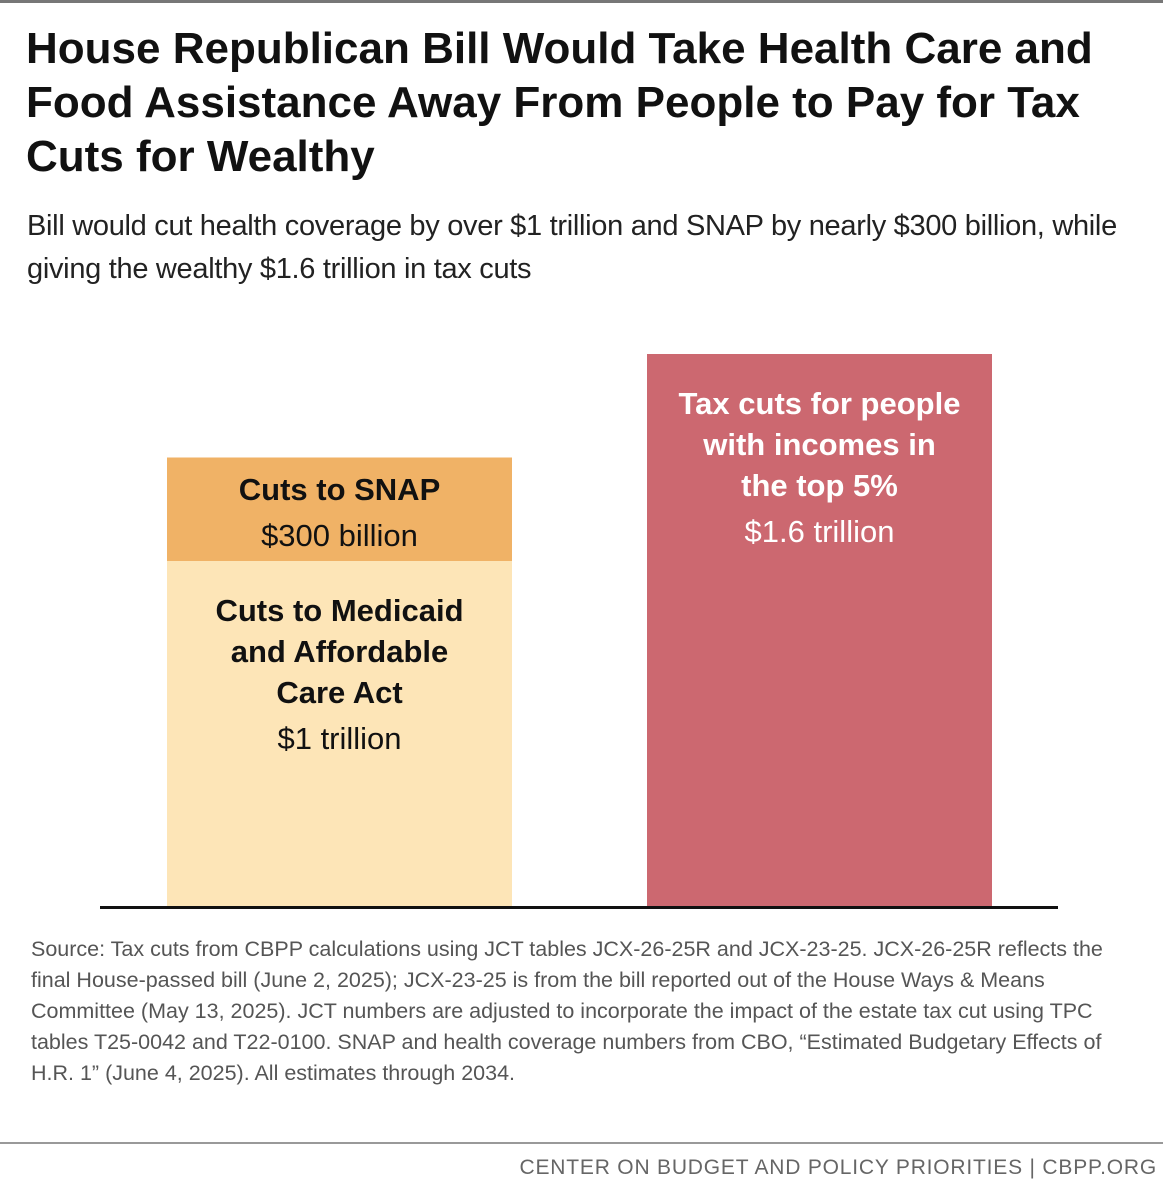  Describe the element at coordinates (339, 738) in the screenshot. I see `bar-value-label-0: $1 trillion` at that location.